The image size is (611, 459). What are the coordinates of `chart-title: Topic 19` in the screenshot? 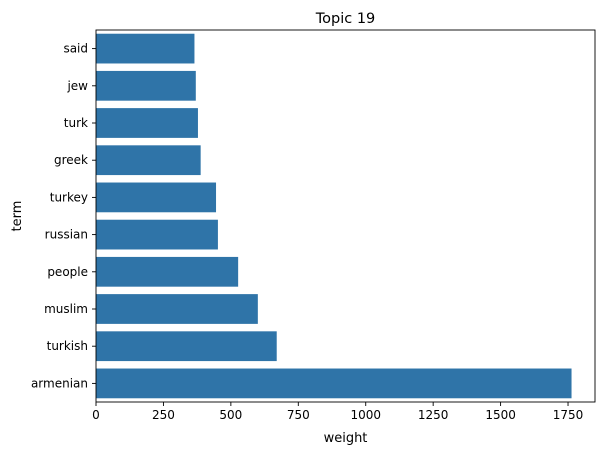 It's located at (345, 19).